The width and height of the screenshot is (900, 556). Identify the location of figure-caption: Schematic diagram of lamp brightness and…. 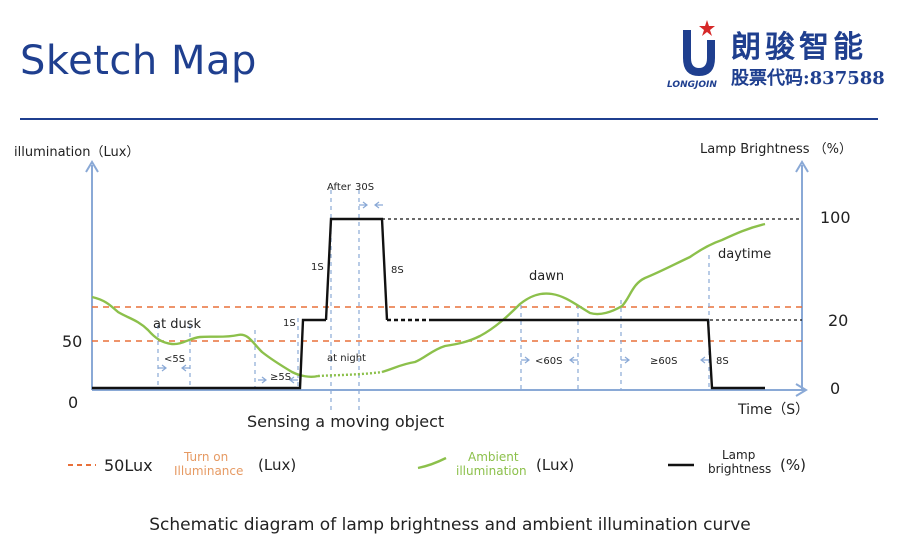
(450, 525).